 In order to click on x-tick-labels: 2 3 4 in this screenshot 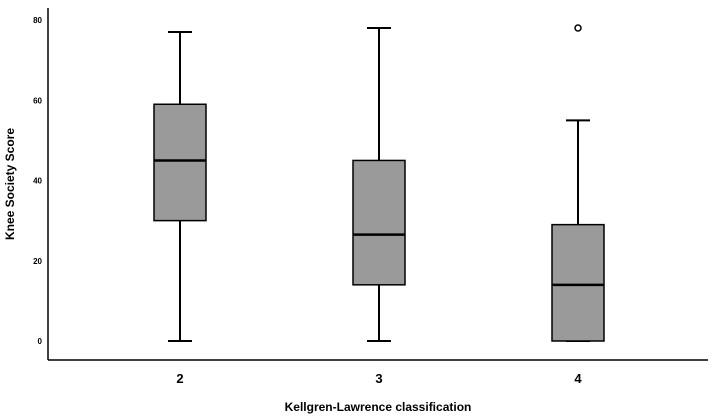, I will do `click(379, 378)`.